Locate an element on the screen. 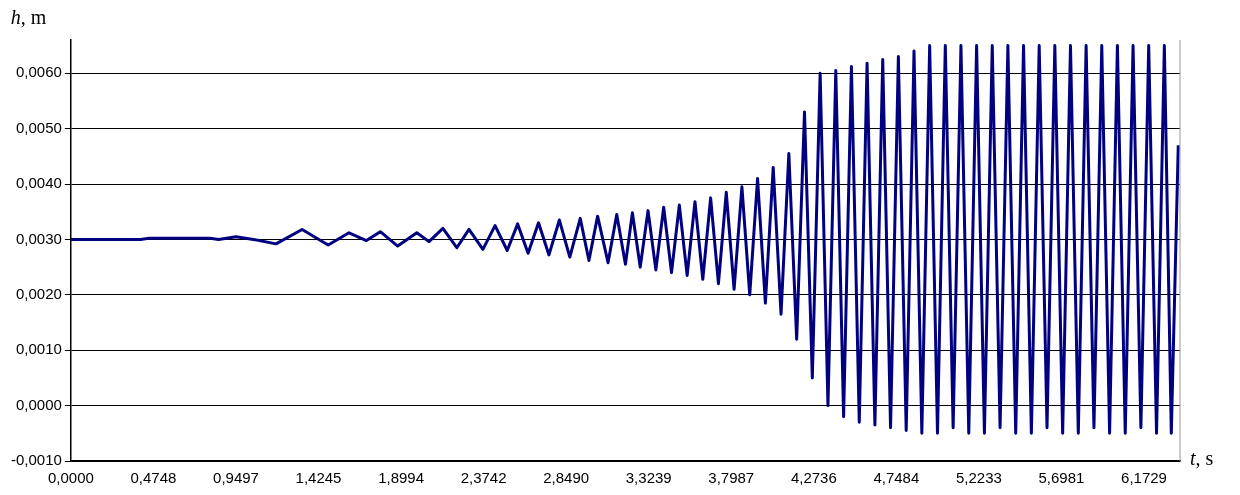 Image resolution: width=1240 pixels, height=495 pixels. x-axis-title: t, s is located at coordinates (1202, 458).